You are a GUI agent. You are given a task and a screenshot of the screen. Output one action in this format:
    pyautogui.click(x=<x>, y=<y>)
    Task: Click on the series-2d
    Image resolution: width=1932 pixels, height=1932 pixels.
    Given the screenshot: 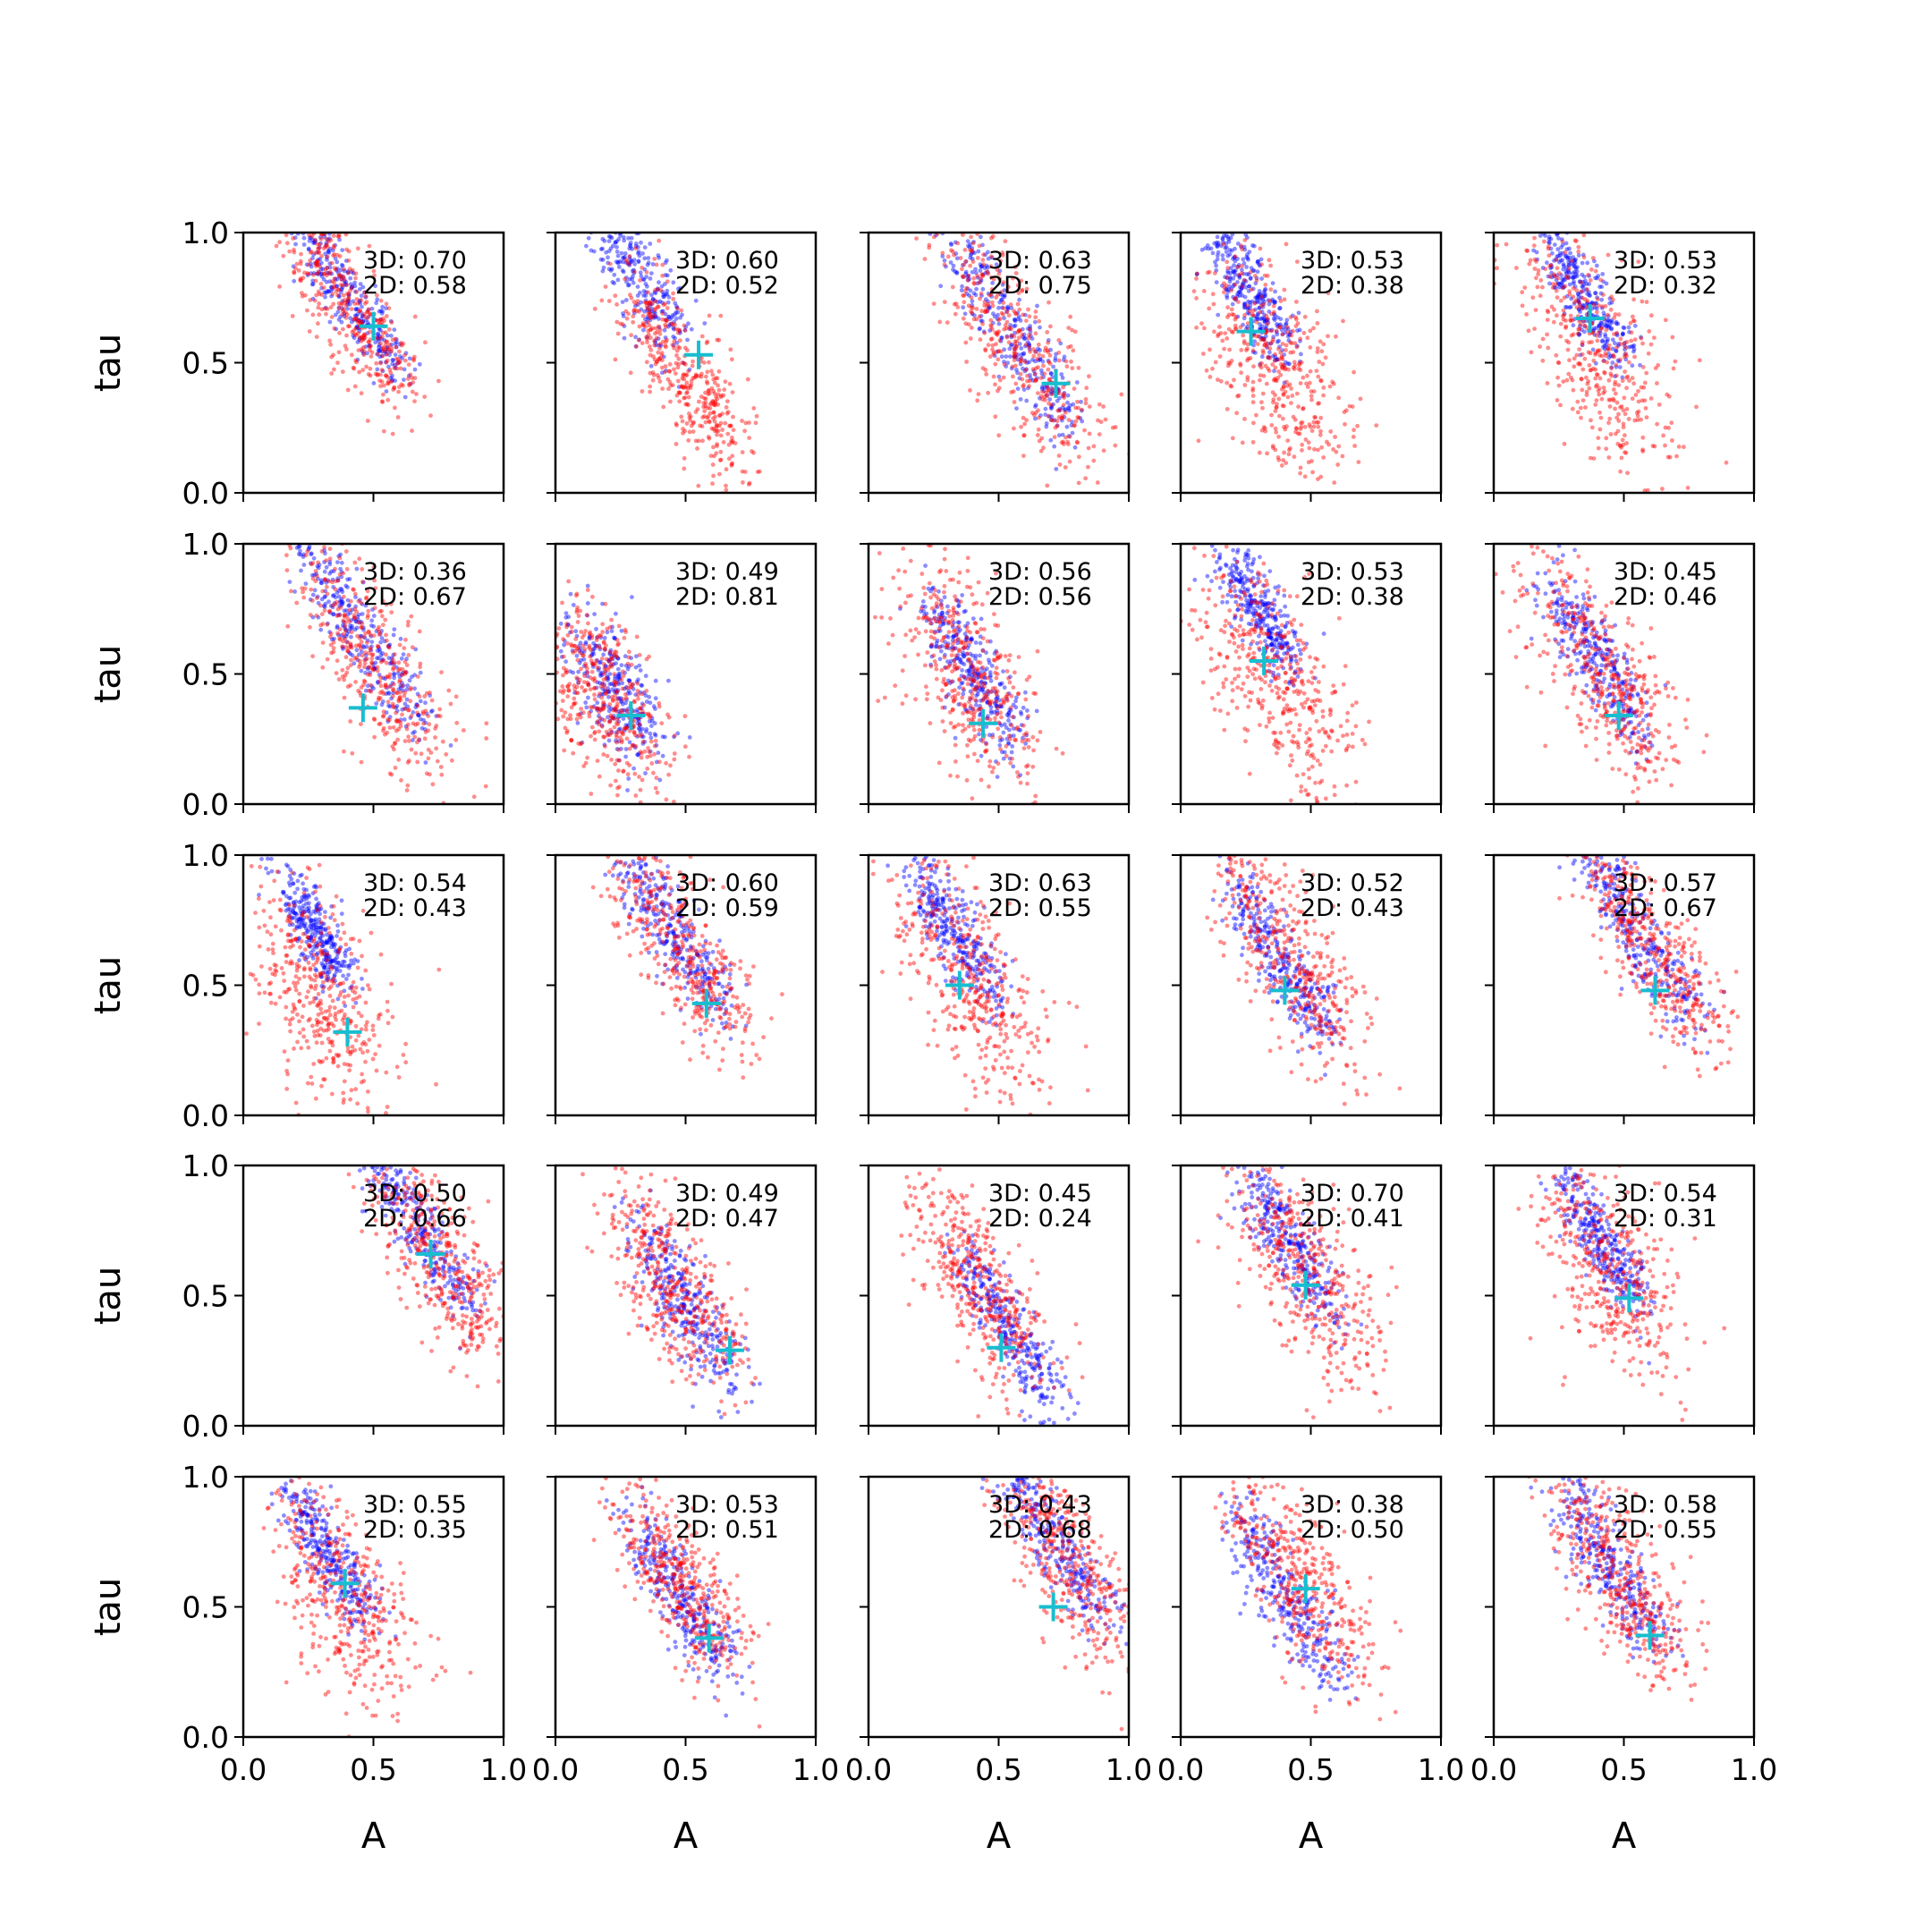 What is the action you would take?
    pyautogui.click(x=1611, y=363)
    